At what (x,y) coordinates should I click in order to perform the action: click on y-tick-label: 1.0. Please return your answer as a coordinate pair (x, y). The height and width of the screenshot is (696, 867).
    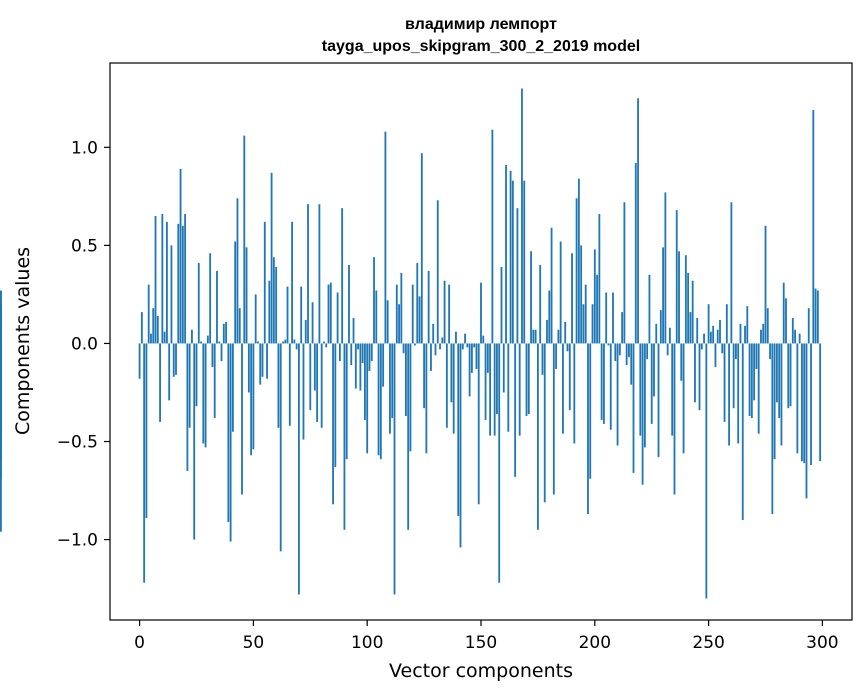
    Looking at the image, I should click on (84, 148).